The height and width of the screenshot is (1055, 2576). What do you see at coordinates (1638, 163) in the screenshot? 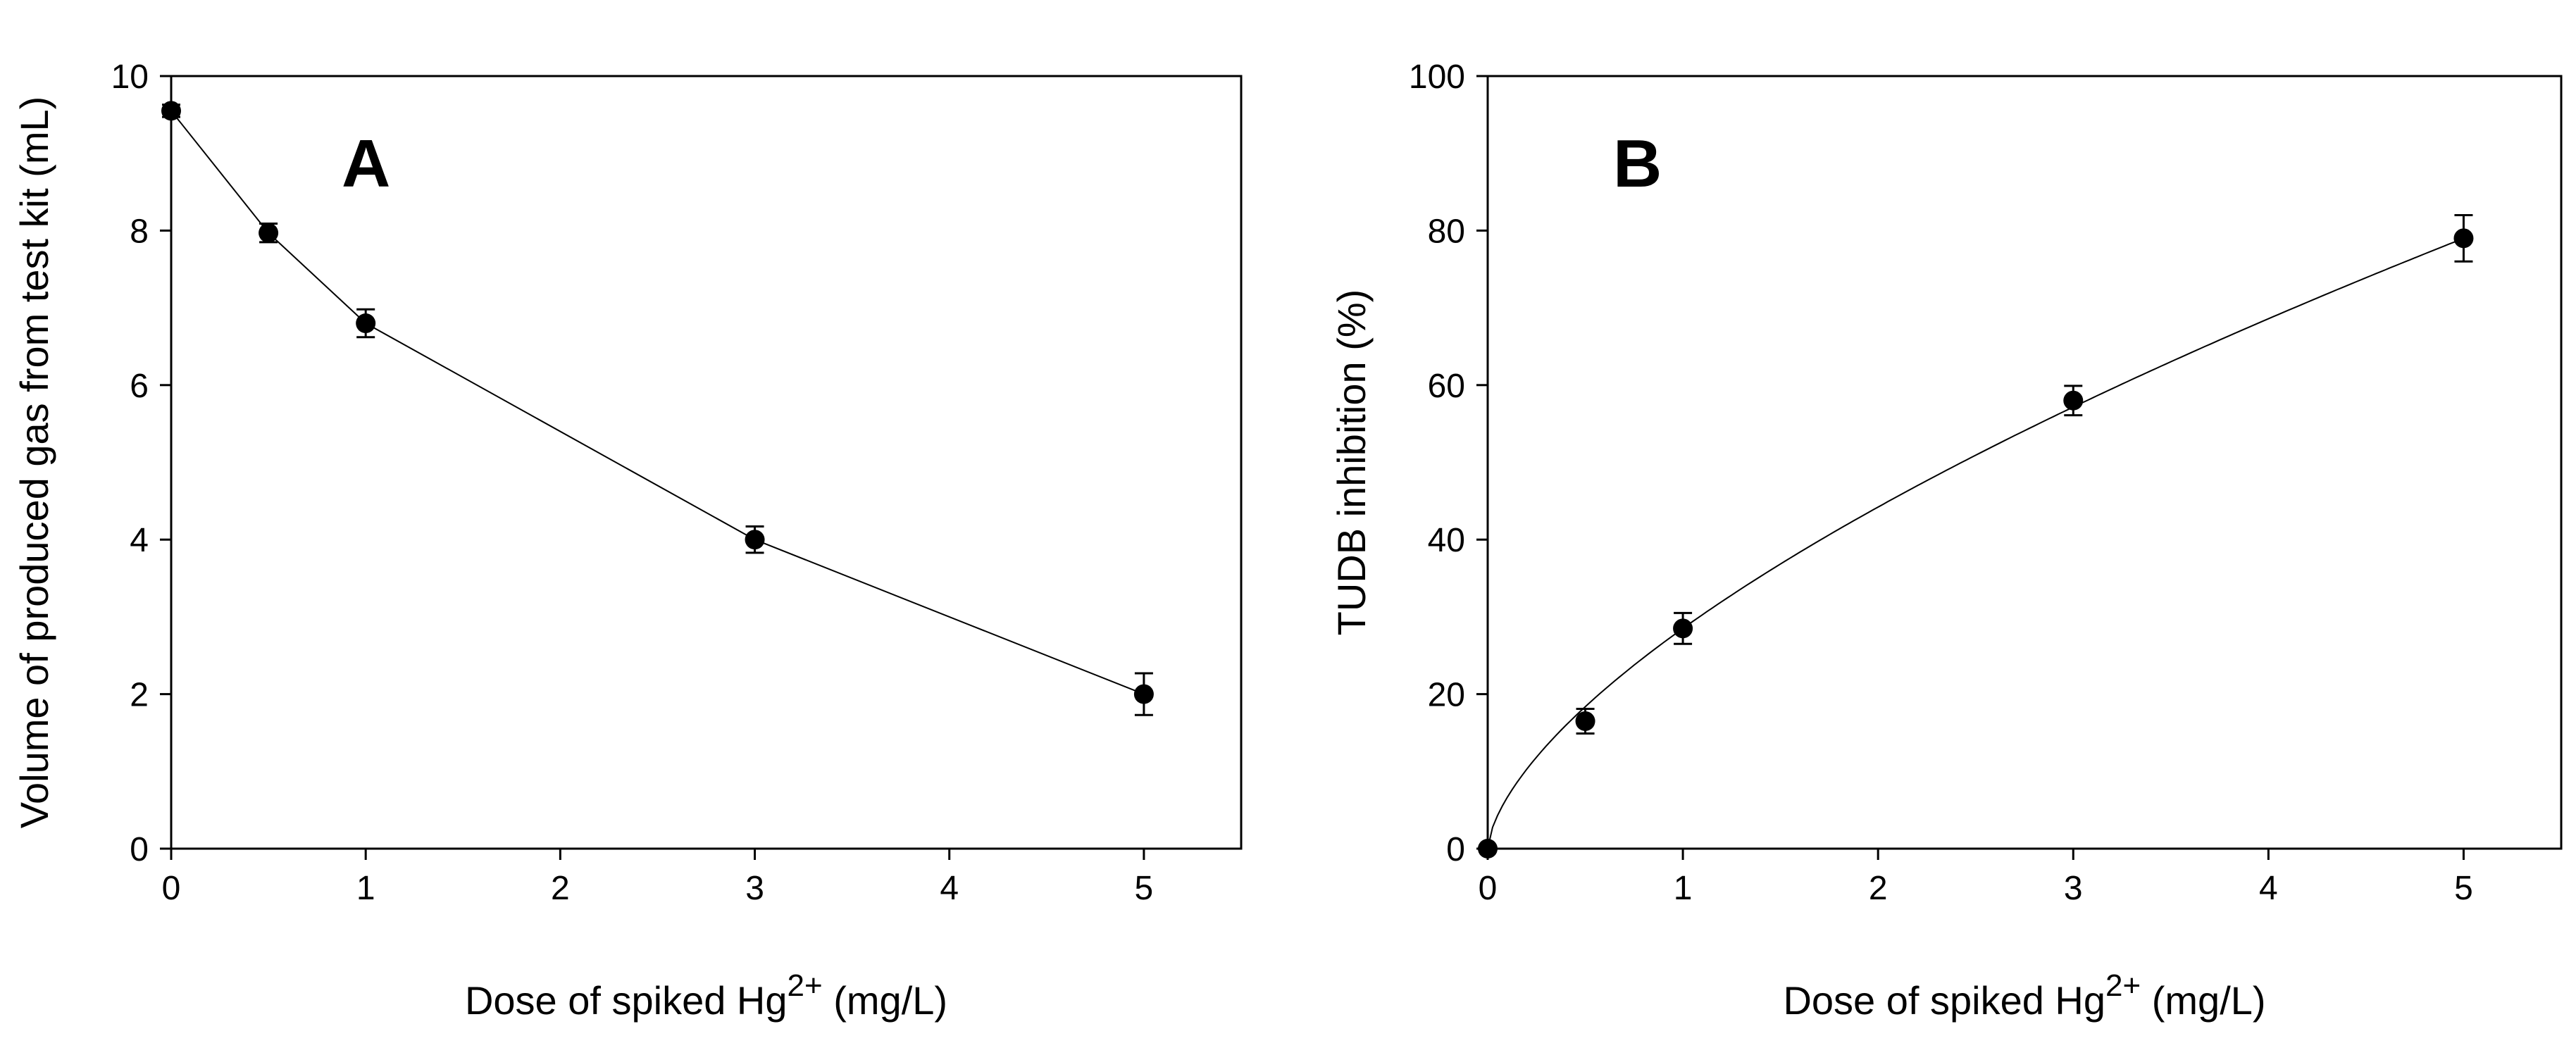
I see `panel-letter: B` at bounding box center [1638, 163].